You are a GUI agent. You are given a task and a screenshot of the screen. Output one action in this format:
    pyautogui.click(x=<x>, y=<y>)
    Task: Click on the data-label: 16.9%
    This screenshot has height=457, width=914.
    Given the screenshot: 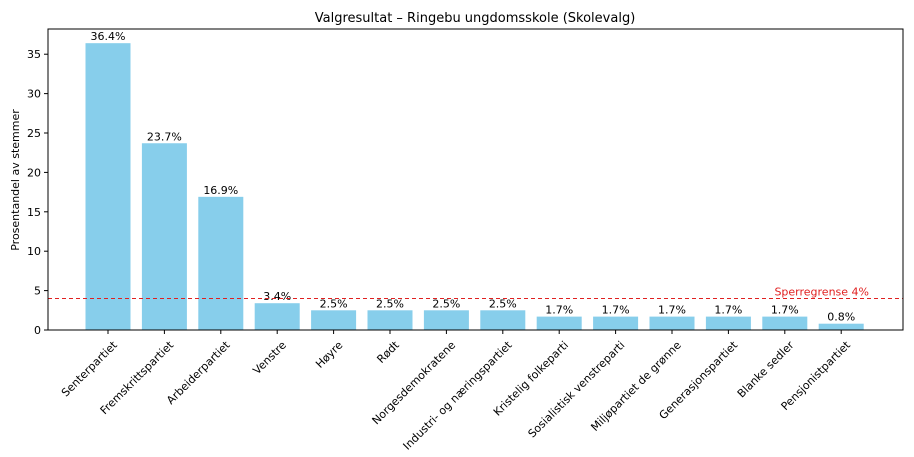 What is the action you would take?
    pyautogui.click(x=220, y=190)
    